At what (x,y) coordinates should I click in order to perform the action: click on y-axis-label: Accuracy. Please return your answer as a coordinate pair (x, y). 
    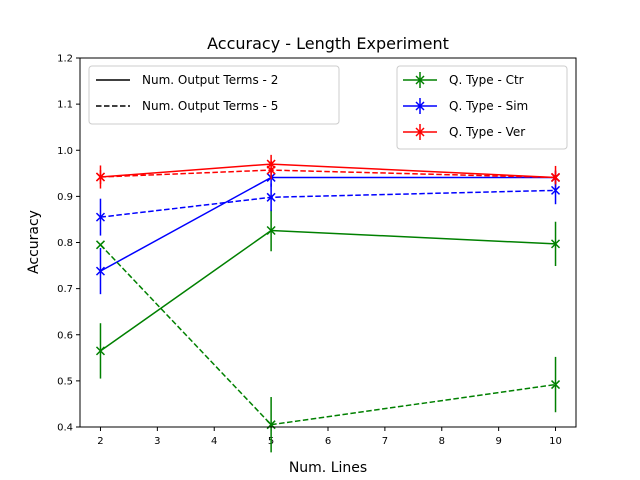
    Looking at the image, I should click on (34, 242).